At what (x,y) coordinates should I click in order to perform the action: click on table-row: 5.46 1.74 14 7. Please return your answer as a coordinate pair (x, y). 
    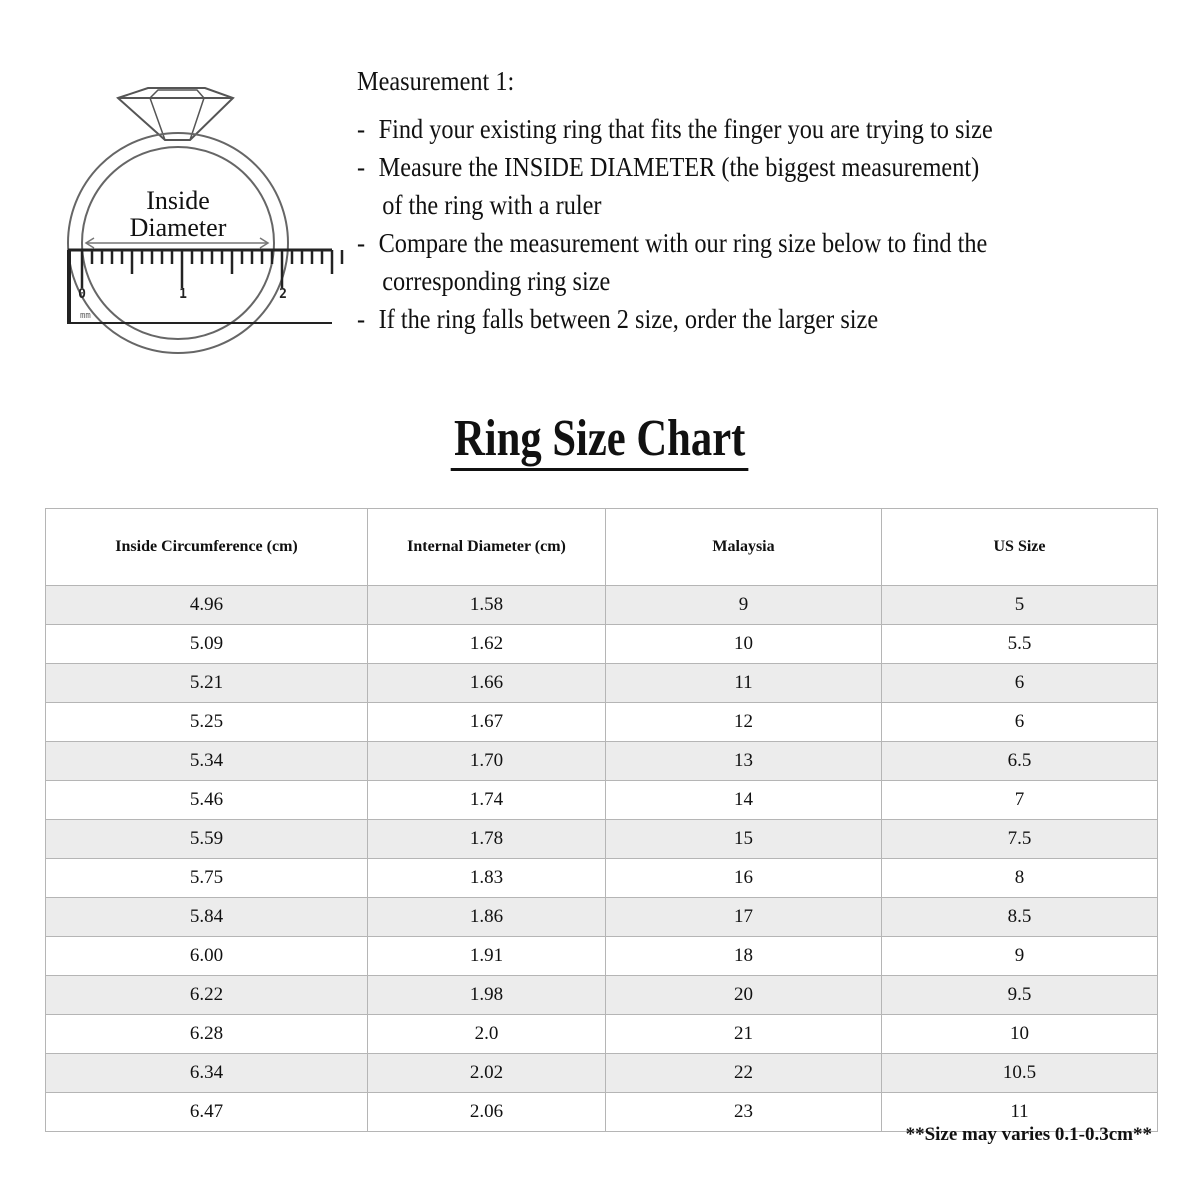
    Looking at the image, I should click on (601, 800).